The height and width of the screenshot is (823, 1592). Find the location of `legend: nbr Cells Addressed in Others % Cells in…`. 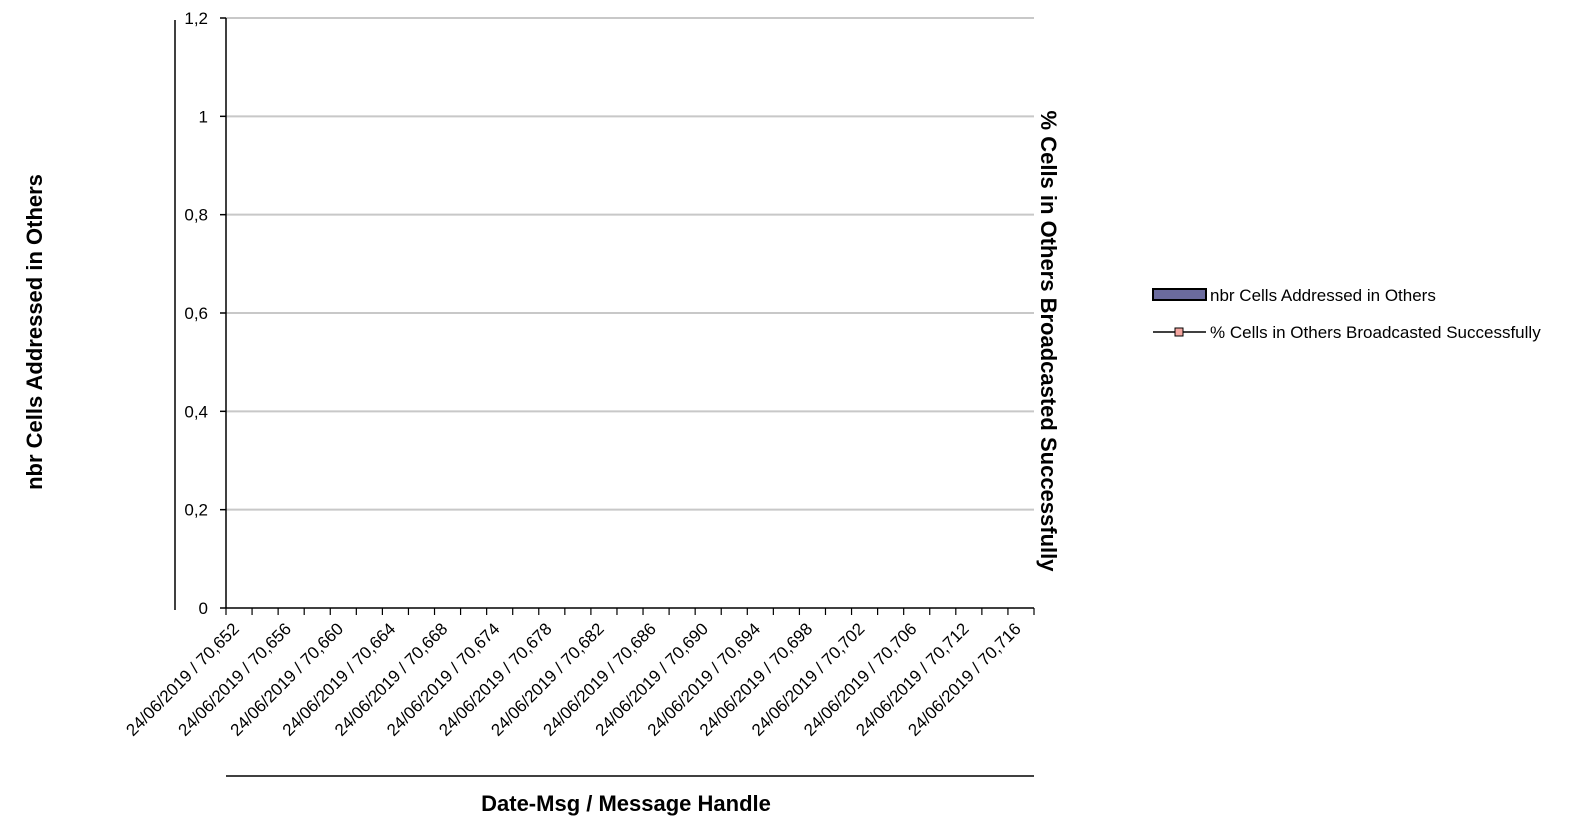

legend: nbr Cells Addressed in Others % Cells in… is located at coordinates (1346, 314).